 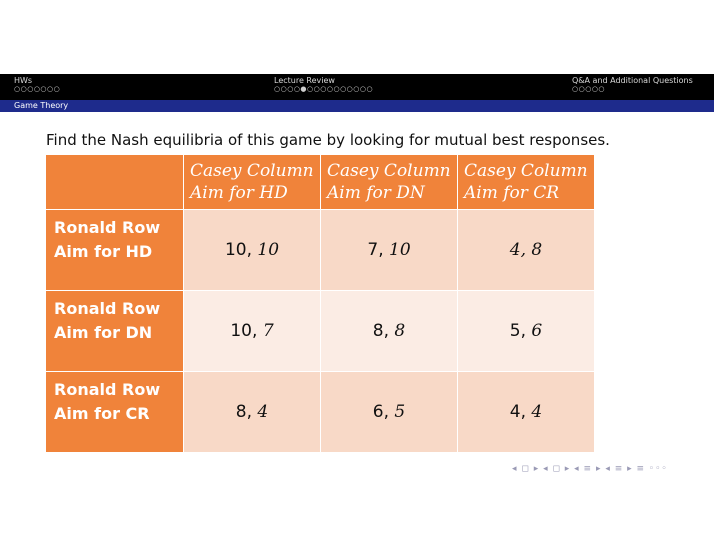 I want to click on payoff-cell: 7, 10, so click(x=389, y=250).